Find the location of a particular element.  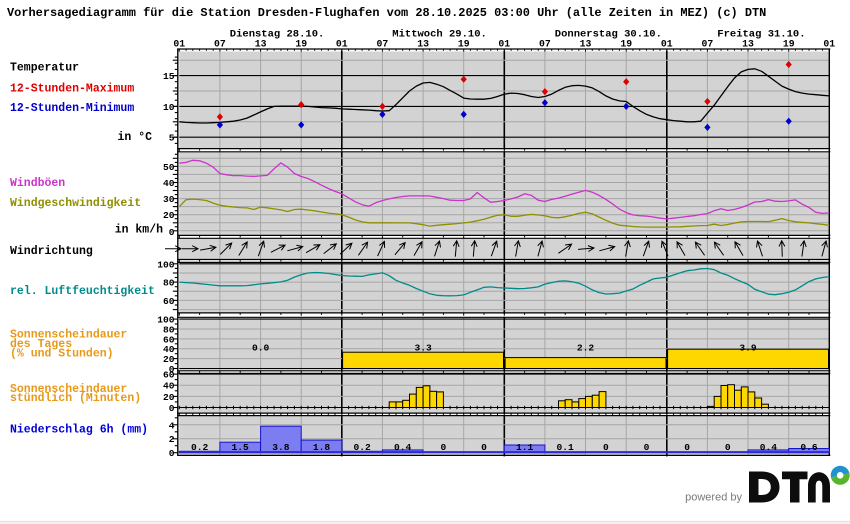

svg-text: 12-Stunden-Maximum is located at coordinates (72, 89).